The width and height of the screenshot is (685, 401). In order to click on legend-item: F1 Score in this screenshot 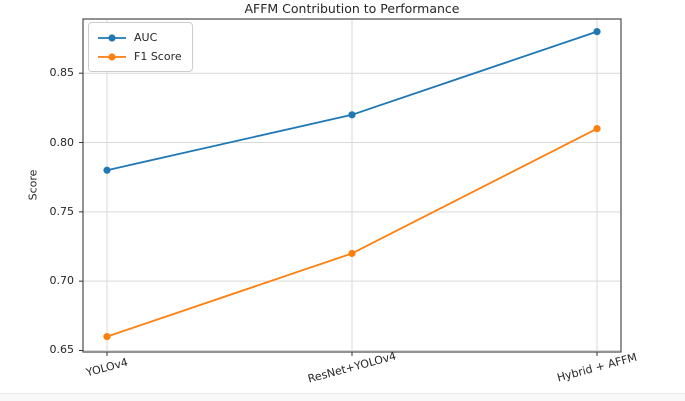, I will do `click(139, 56)`.